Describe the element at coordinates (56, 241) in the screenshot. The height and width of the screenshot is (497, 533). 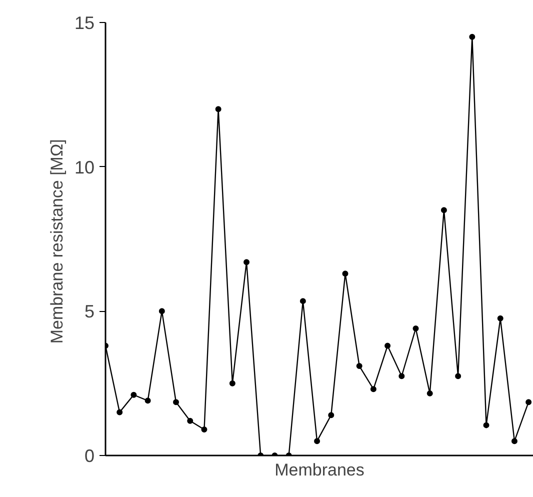
I see `y-axis-title: Membrane resistance [MΩ]` at that location.